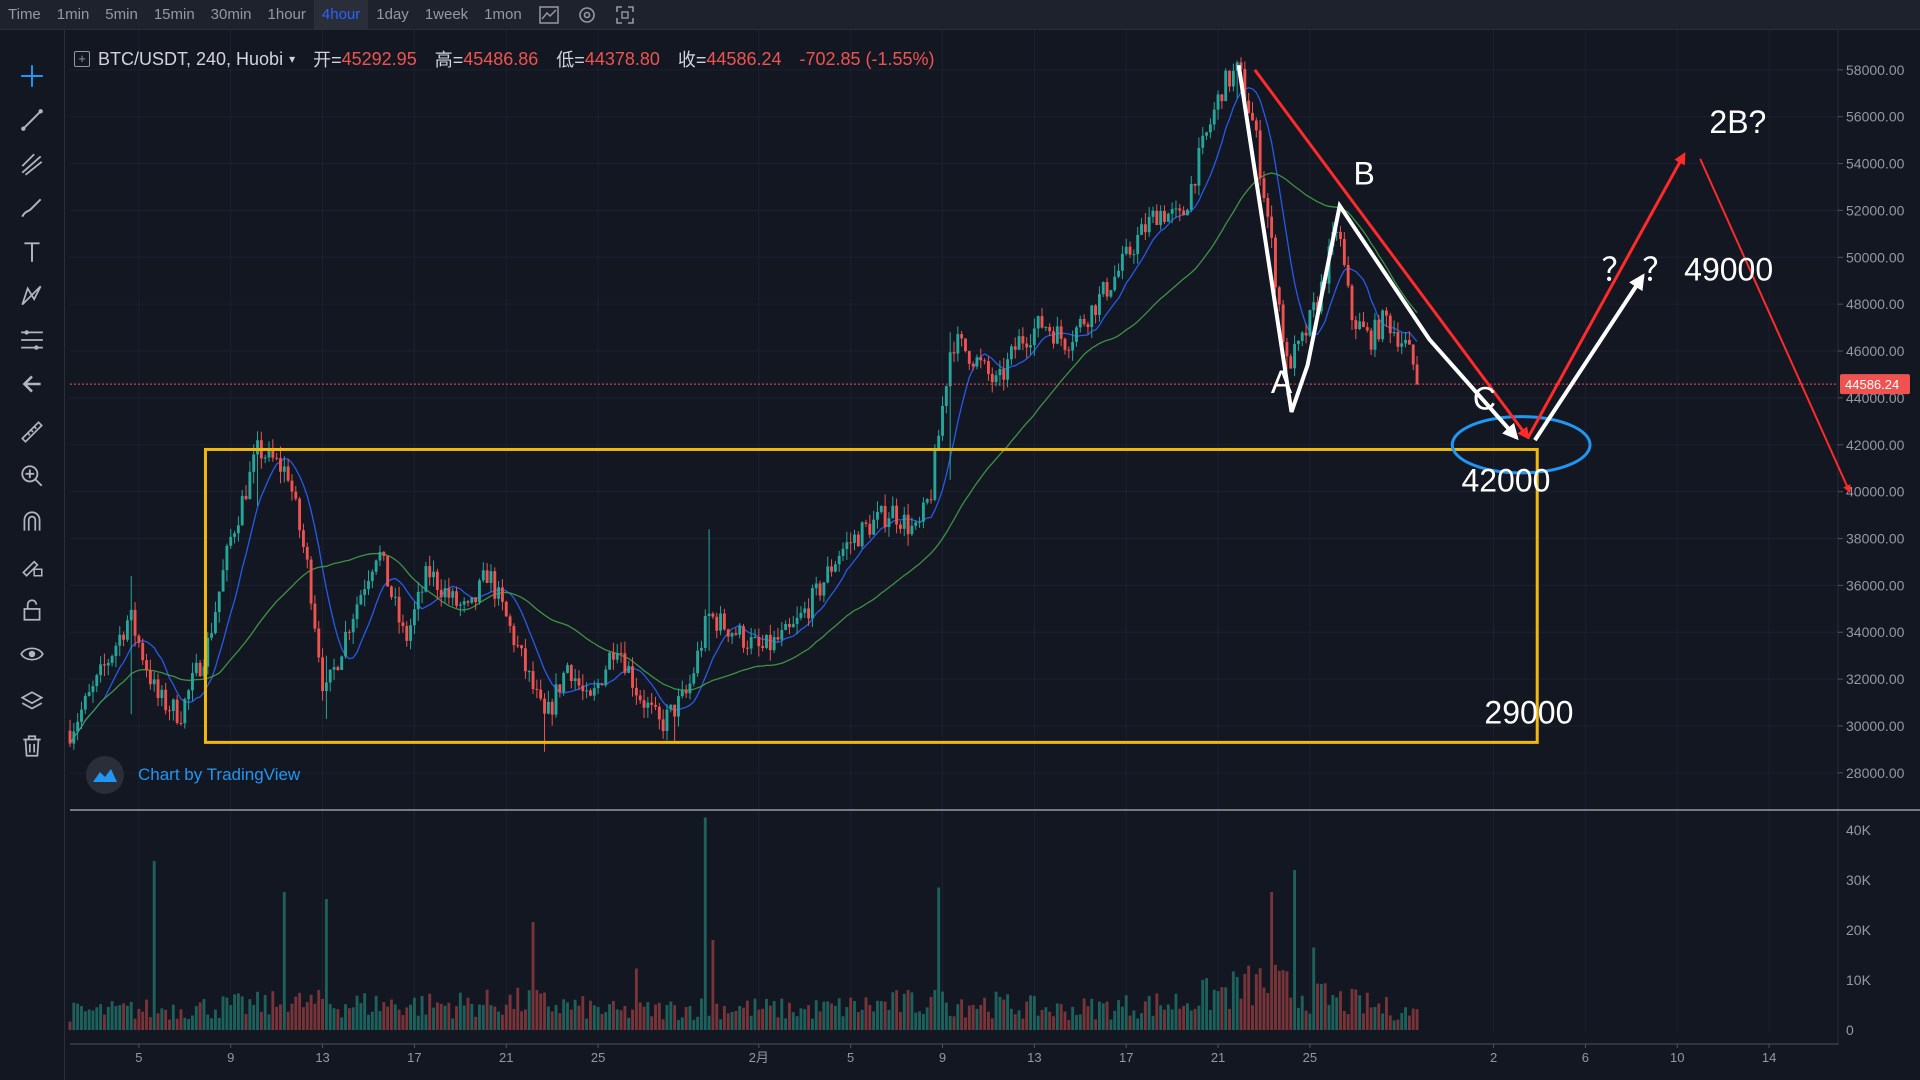 This screenshot has width=1920, height=1080. I want to click on ruler-icon, so click(32, 432).